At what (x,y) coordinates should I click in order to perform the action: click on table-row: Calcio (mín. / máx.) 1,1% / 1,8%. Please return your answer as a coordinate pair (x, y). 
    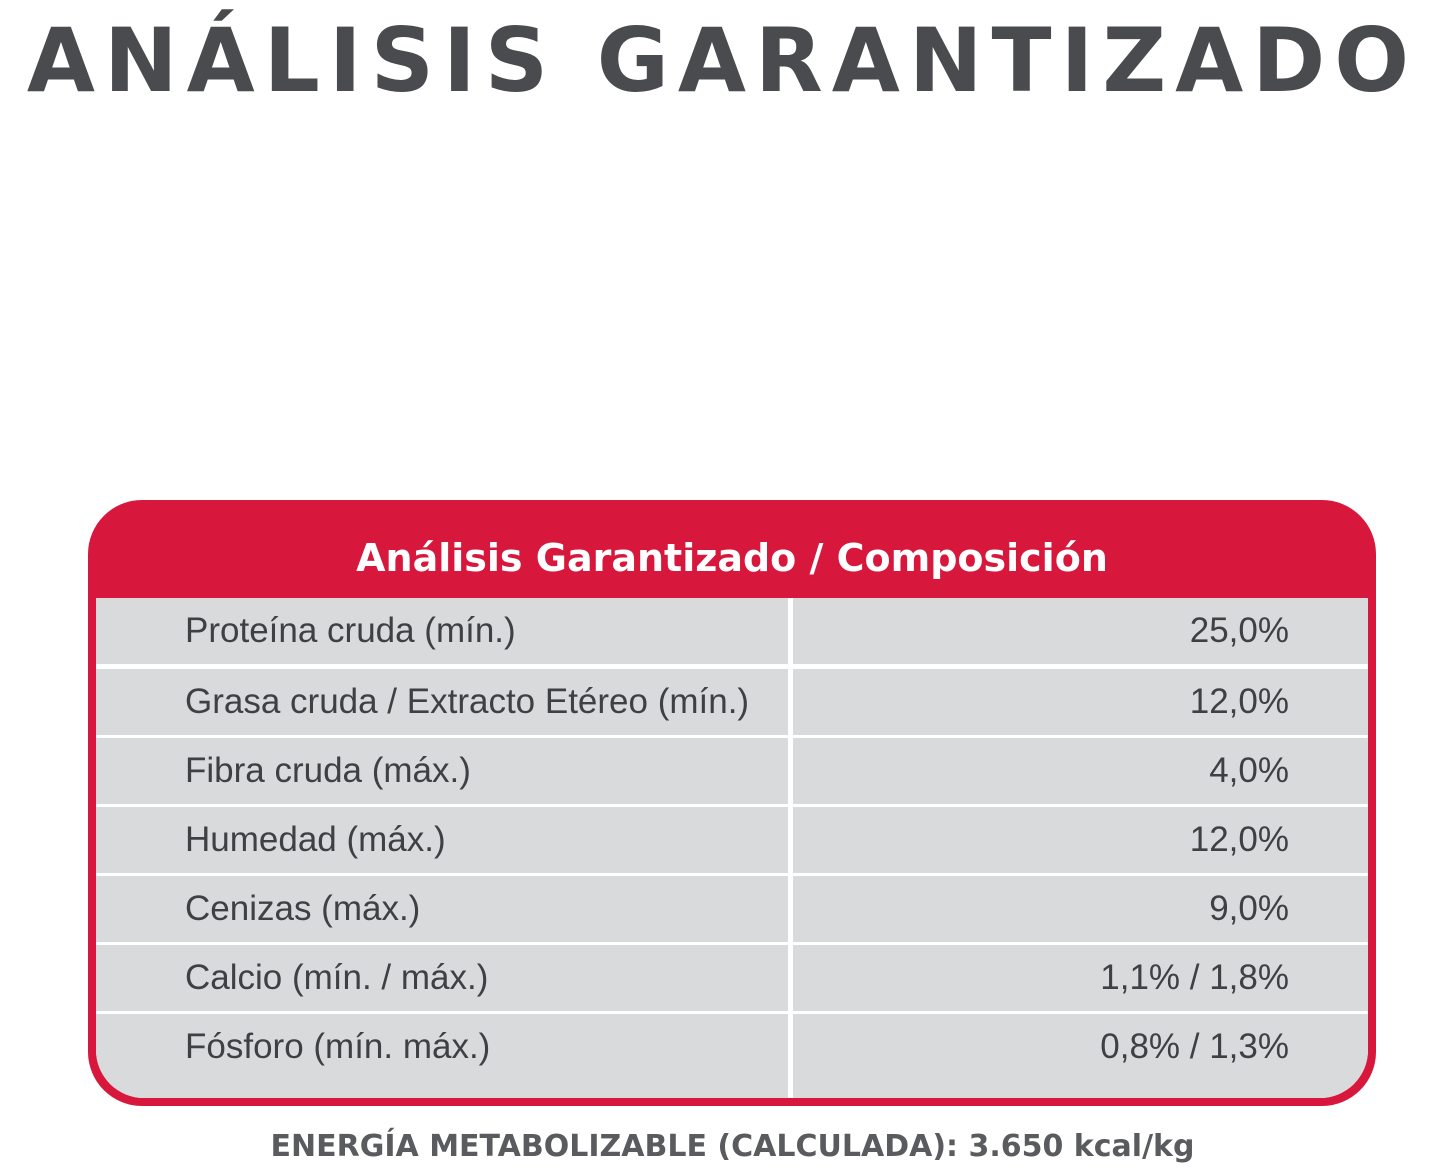
    Looking at the image, I should click on (732, 978).